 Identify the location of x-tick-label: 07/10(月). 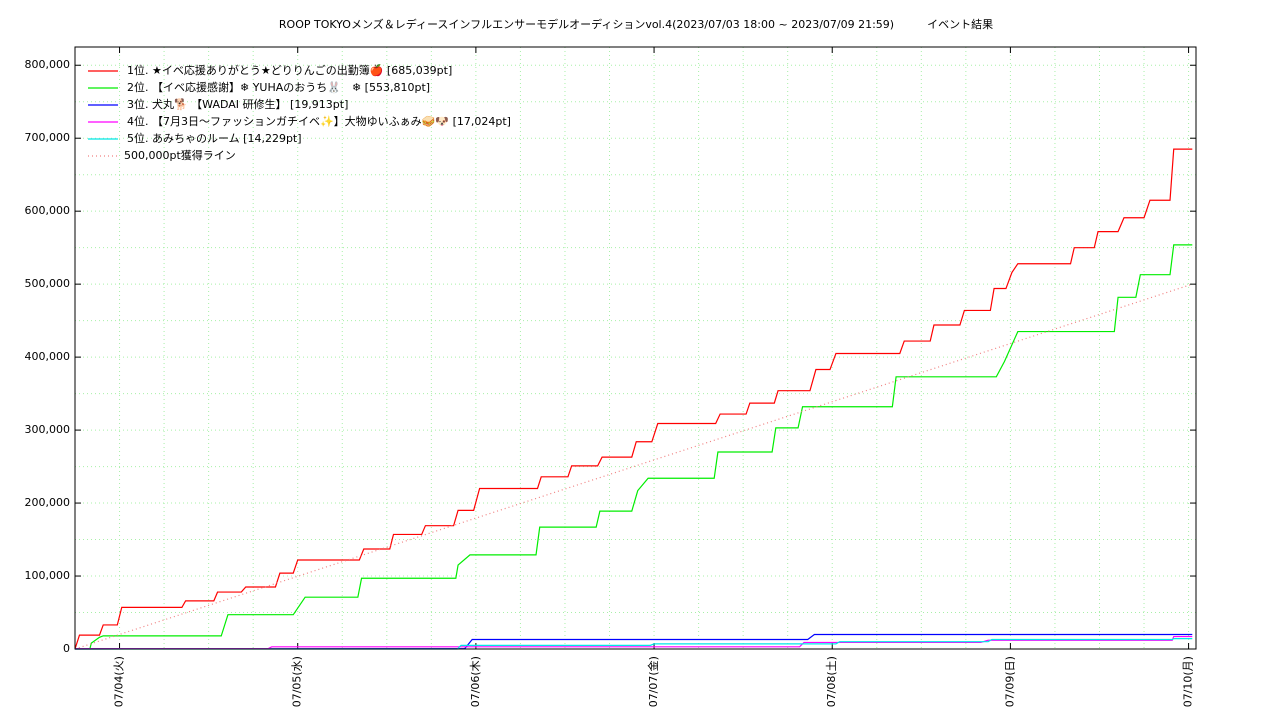
(1188, 681).